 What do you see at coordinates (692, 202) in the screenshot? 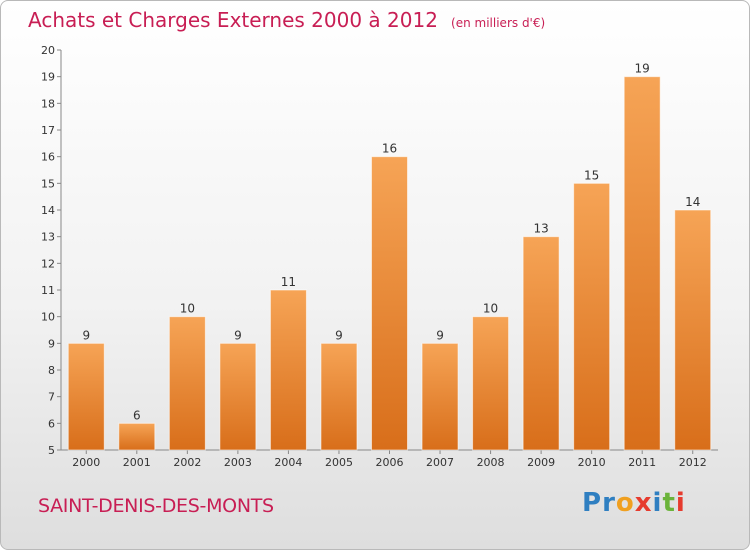
I see `bar-value-label: 14` at bounding box center [692, 202].